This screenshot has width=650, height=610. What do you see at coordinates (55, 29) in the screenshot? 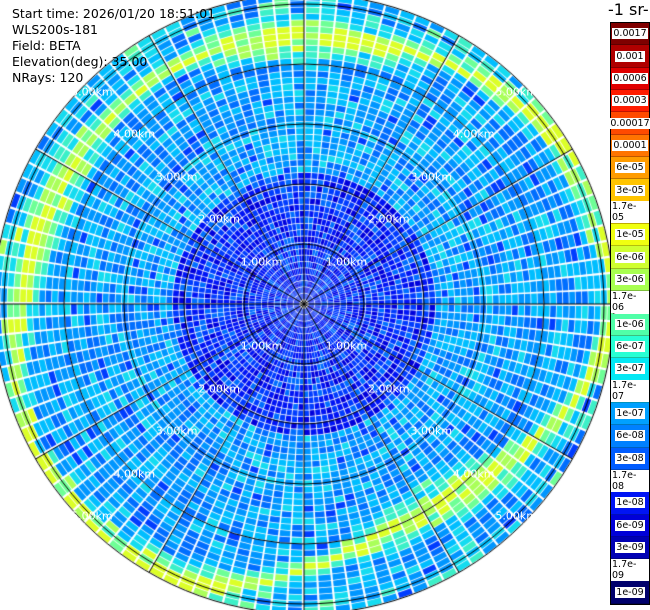
I see `instrument-label: WLS200s-181` at bounding box center [55, 29].